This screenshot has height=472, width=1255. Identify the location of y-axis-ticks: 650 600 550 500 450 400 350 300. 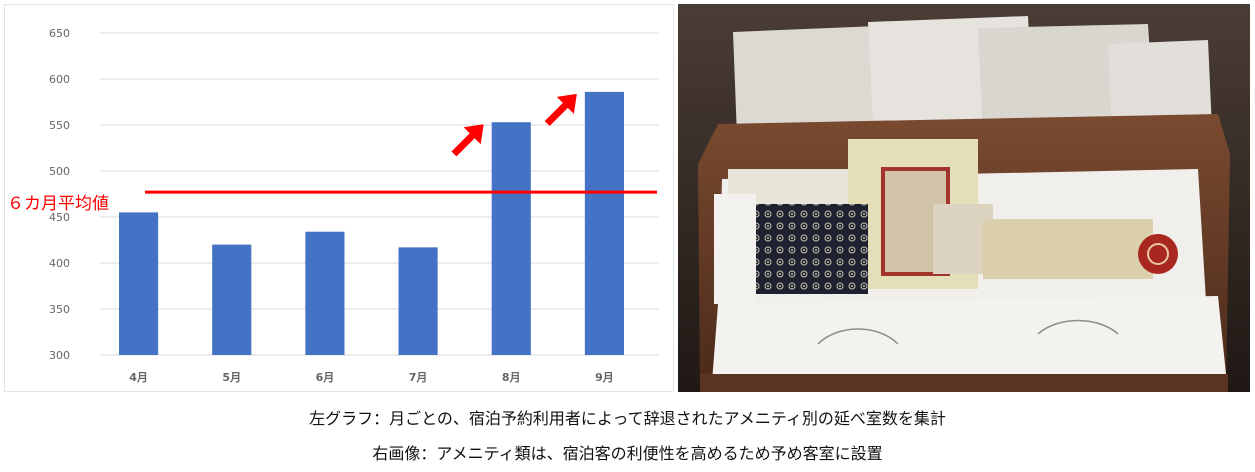
(59, 194).